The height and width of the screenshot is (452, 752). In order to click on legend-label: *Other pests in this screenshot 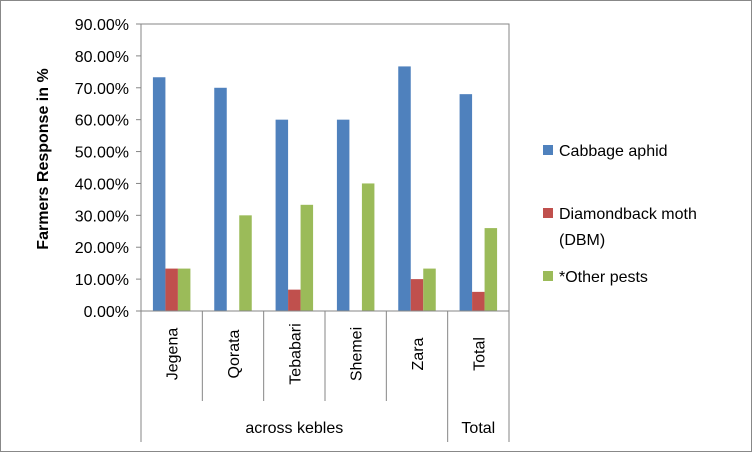, I will do `click(603, 277)`.